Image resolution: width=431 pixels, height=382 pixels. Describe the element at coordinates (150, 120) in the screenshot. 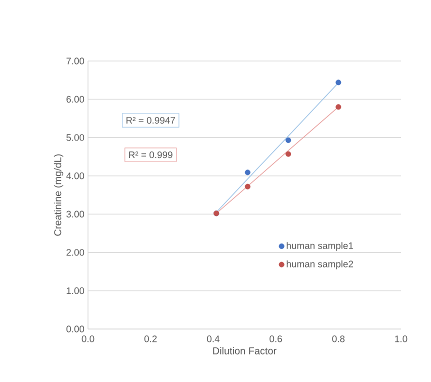

I see `annotation: R² = 0.9947` at that location.